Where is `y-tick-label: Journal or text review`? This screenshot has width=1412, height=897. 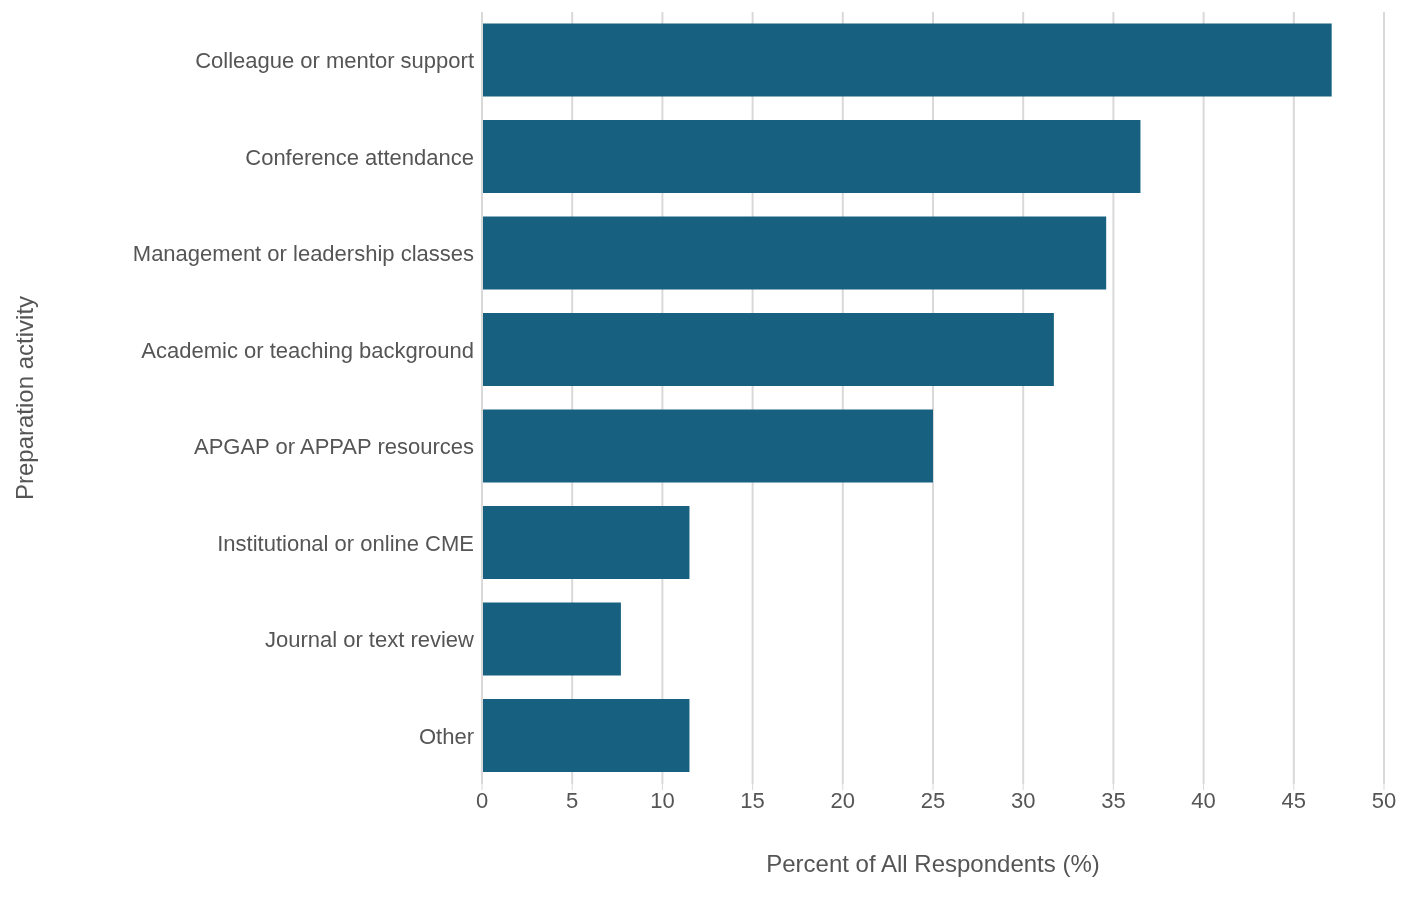 y-tick-label: Journal or text review is located at coordinates (369, 640).